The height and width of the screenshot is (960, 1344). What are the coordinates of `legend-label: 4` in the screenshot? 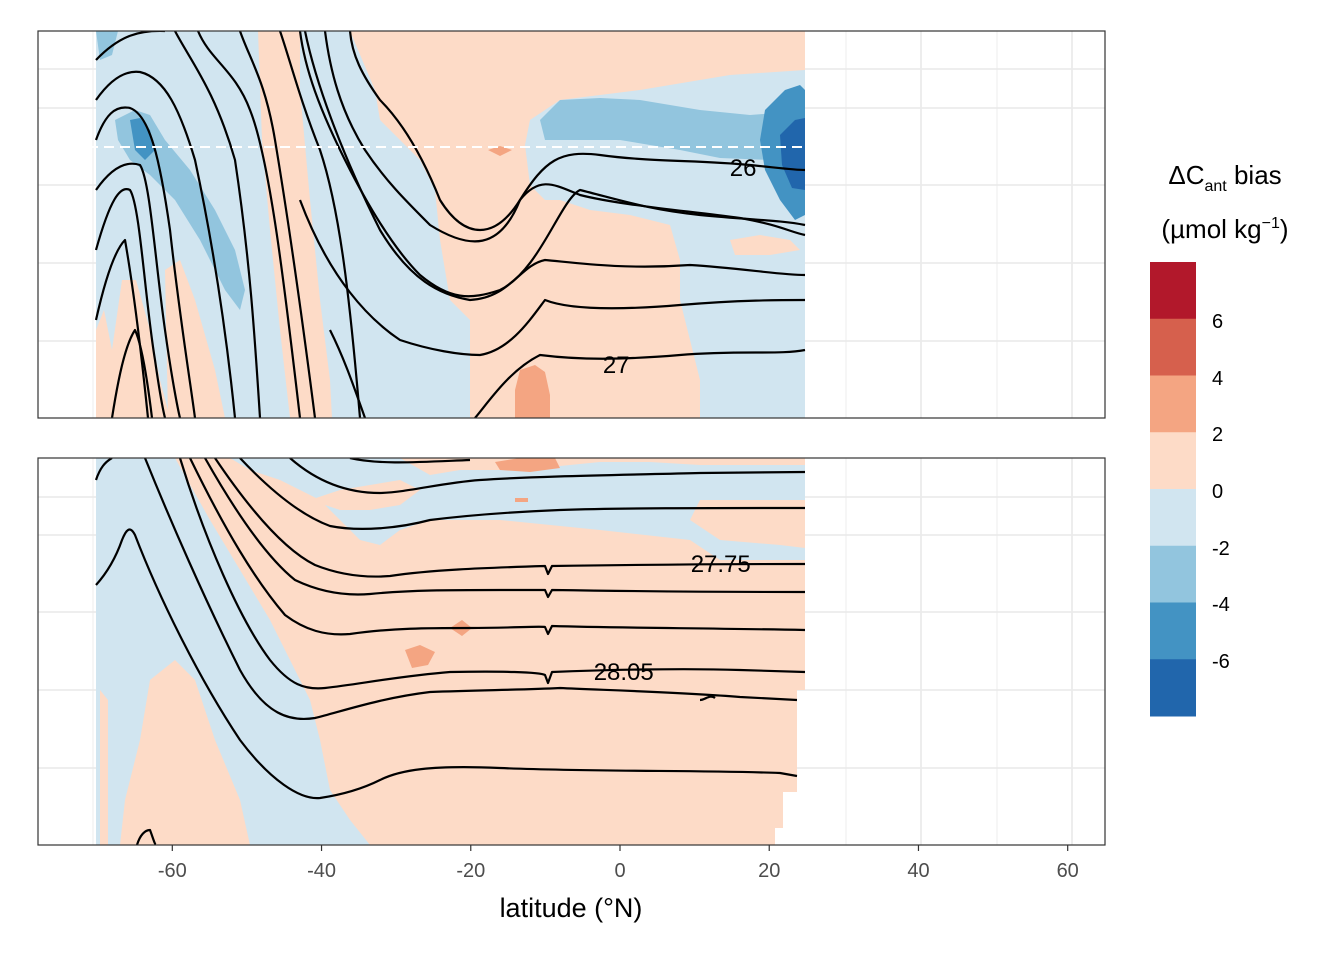 It's located at (1217, 379).